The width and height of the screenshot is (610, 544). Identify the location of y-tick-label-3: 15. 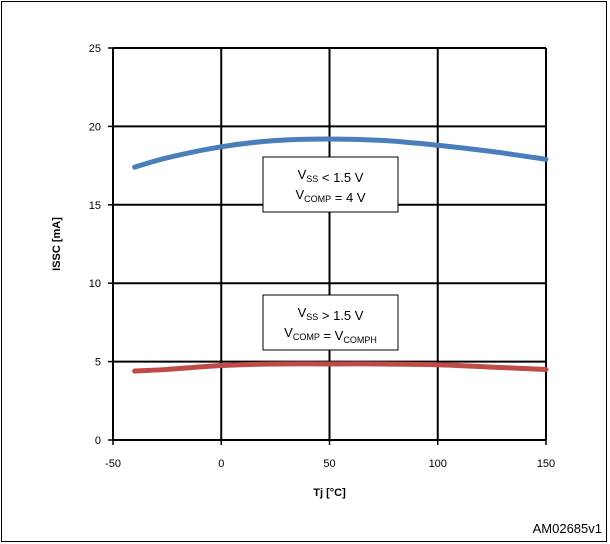
(95, 206).